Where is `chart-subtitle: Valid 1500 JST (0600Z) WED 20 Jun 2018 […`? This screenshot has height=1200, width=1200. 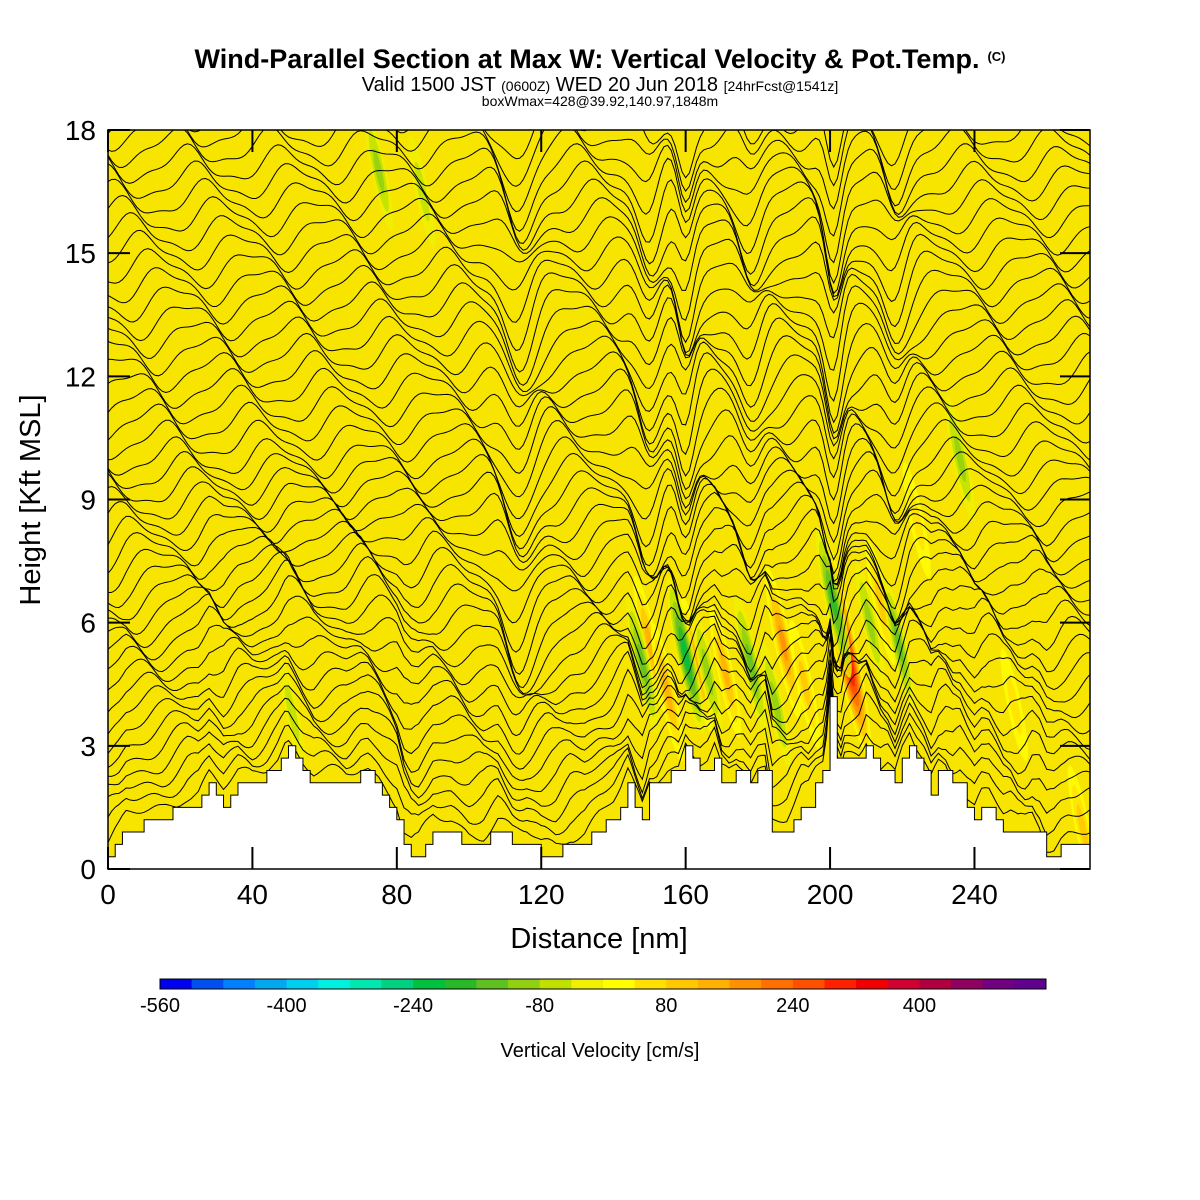
chart-subtitle: Valid 1500 JST (0600Z) WED 20 Jun 2018 [… is located at coordinates (600, 85).